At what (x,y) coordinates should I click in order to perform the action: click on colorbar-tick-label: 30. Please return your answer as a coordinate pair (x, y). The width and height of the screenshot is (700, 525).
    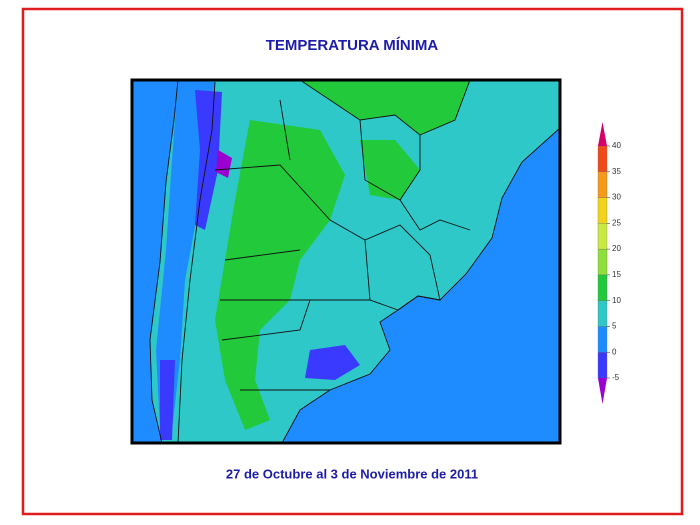
    Looking at the image, I should click on (616, 197).